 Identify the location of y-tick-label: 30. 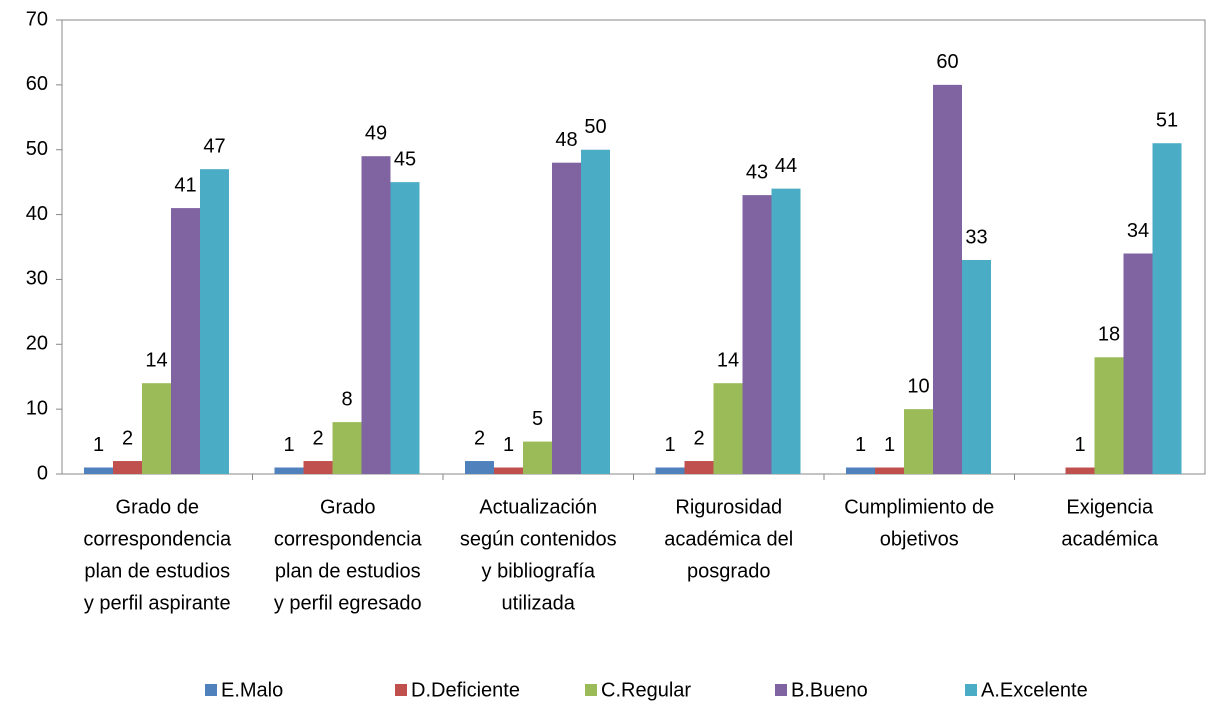
(37, 279).